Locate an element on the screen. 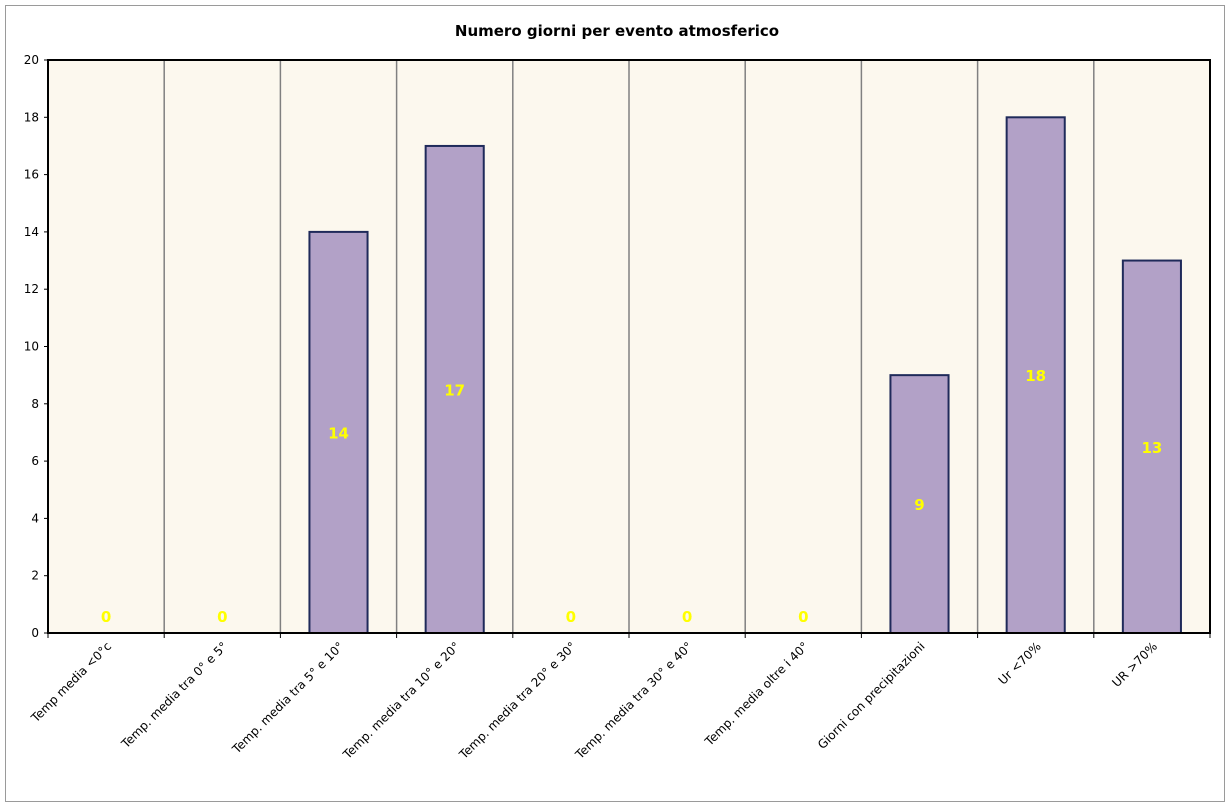 This screenshot has height=809, width=1232. y-tick-label: 18 is located at coordinates (31, 117).